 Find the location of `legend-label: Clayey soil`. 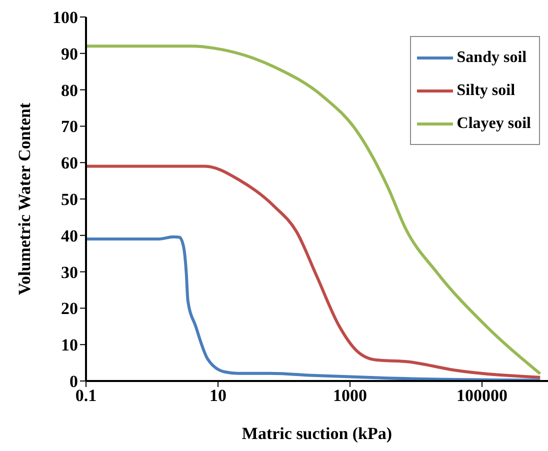

legend-label: Clayey soil is located at coordinates (493, 124).